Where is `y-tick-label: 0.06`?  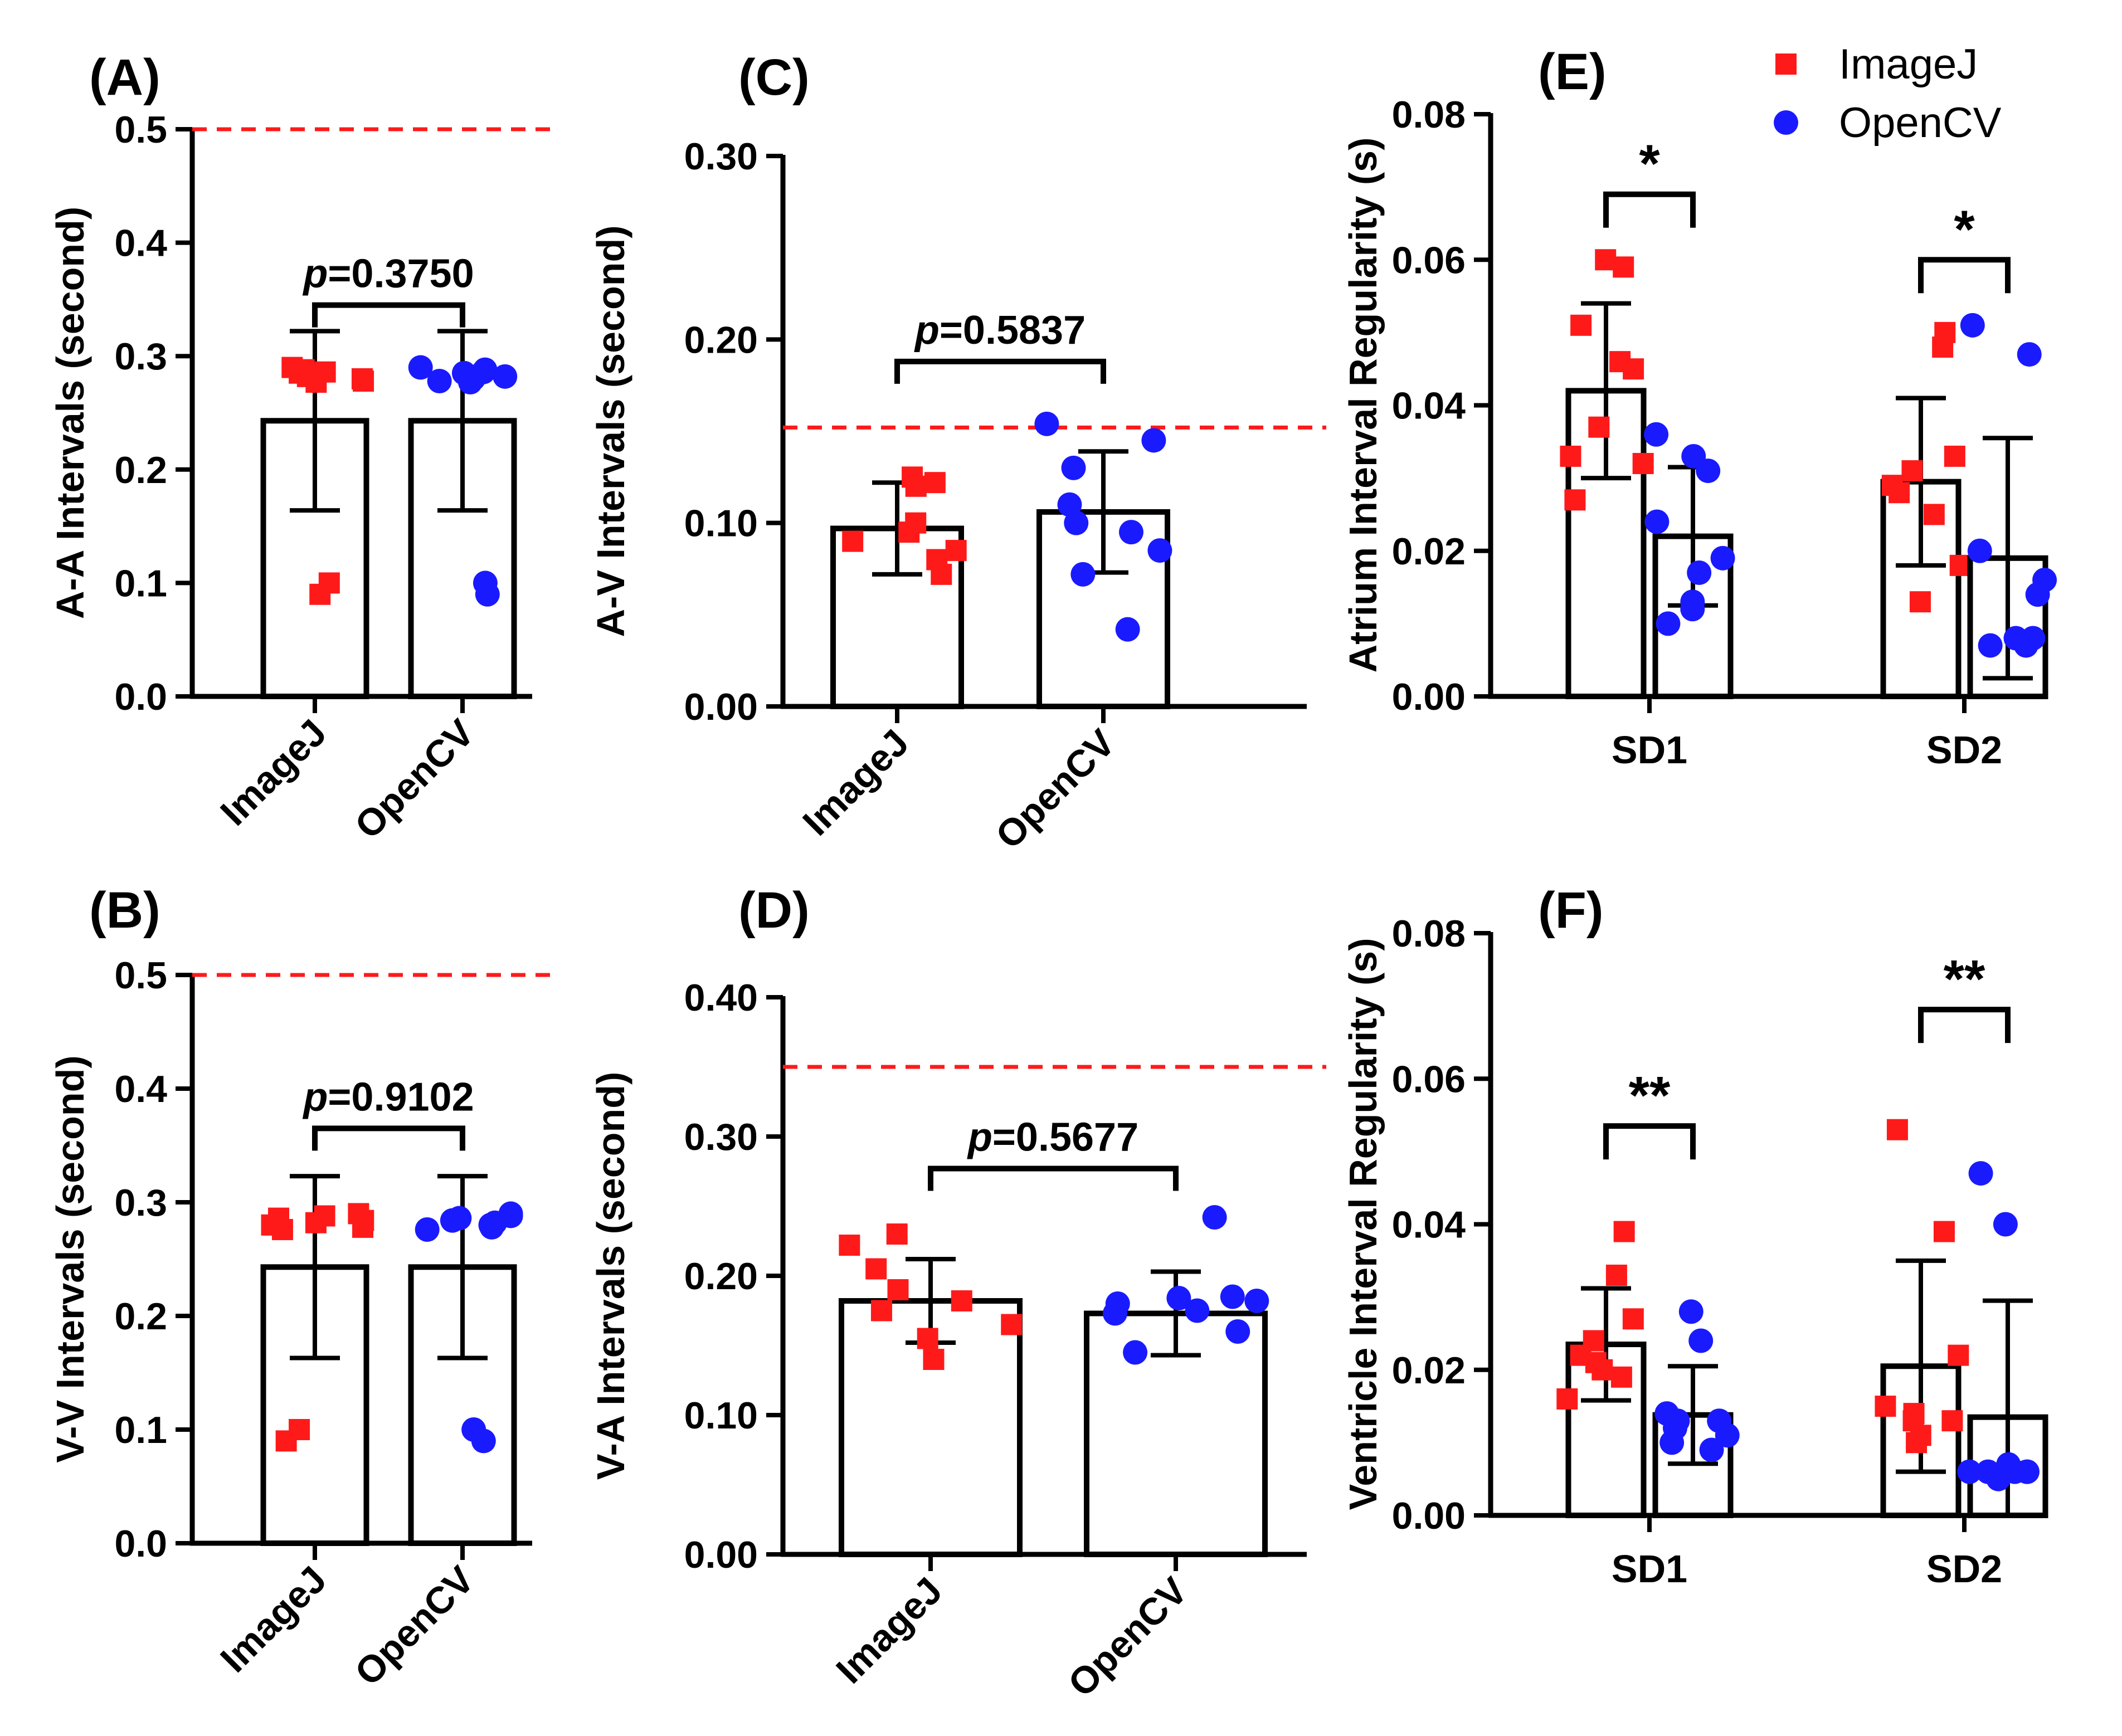 y-tick-label: 0.06 is located at coordinates (1429, 1079).